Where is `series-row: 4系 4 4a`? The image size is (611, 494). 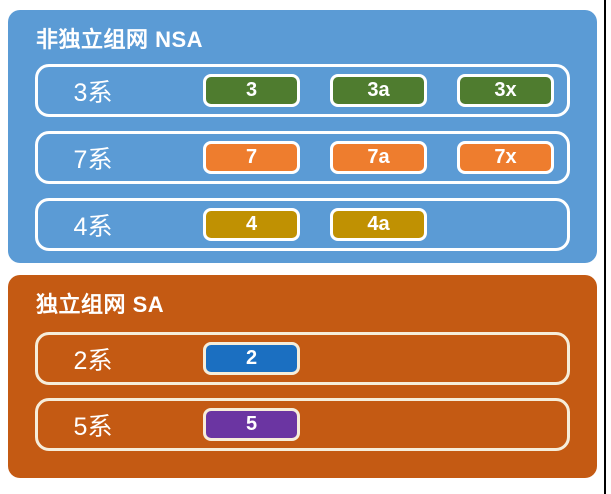 series-row: 4系 4 4a is located at coordinates (302, 224).